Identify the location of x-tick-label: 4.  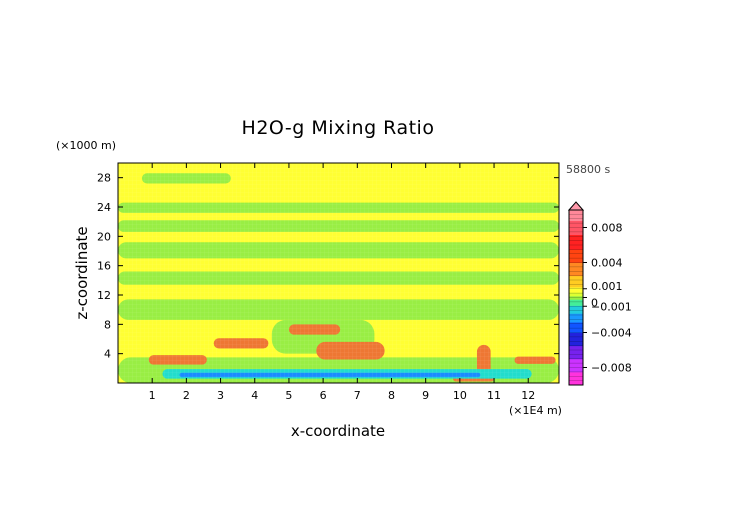
(254, 395).